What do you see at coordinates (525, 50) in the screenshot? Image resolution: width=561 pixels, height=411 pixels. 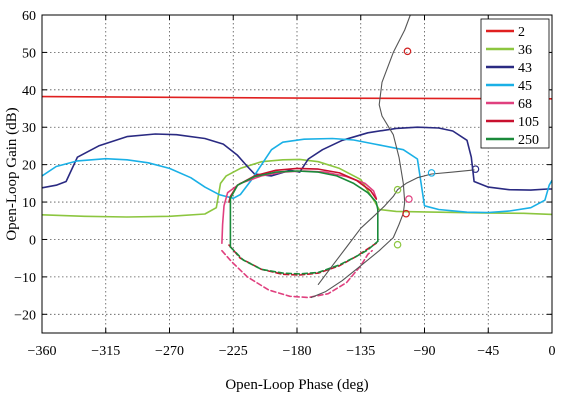 I see `legend-label-36: 36` at bounding box center [525, 50].